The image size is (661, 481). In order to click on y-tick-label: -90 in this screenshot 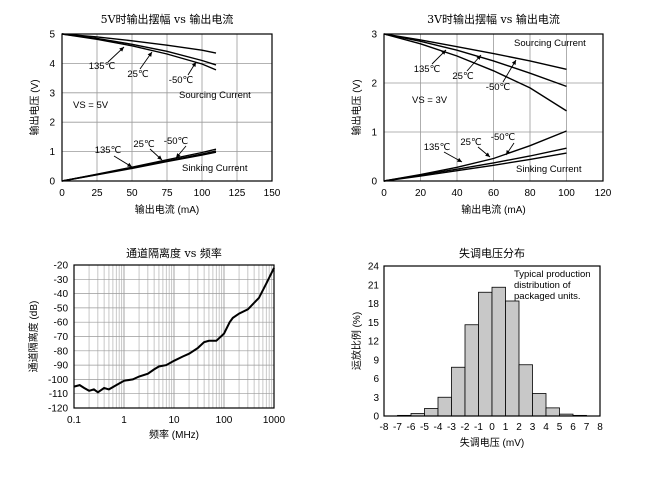, I will do `click(61, 366)`.